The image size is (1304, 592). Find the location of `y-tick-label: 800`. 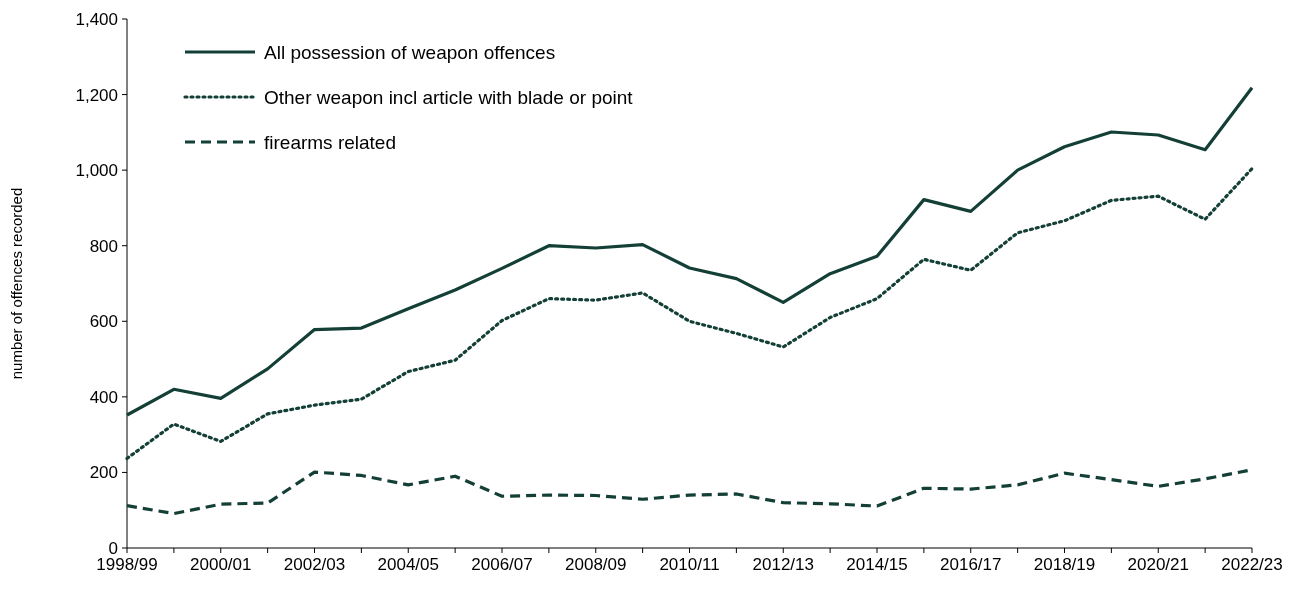

y-tick-label: 800 is located at coordinates (103, 246).